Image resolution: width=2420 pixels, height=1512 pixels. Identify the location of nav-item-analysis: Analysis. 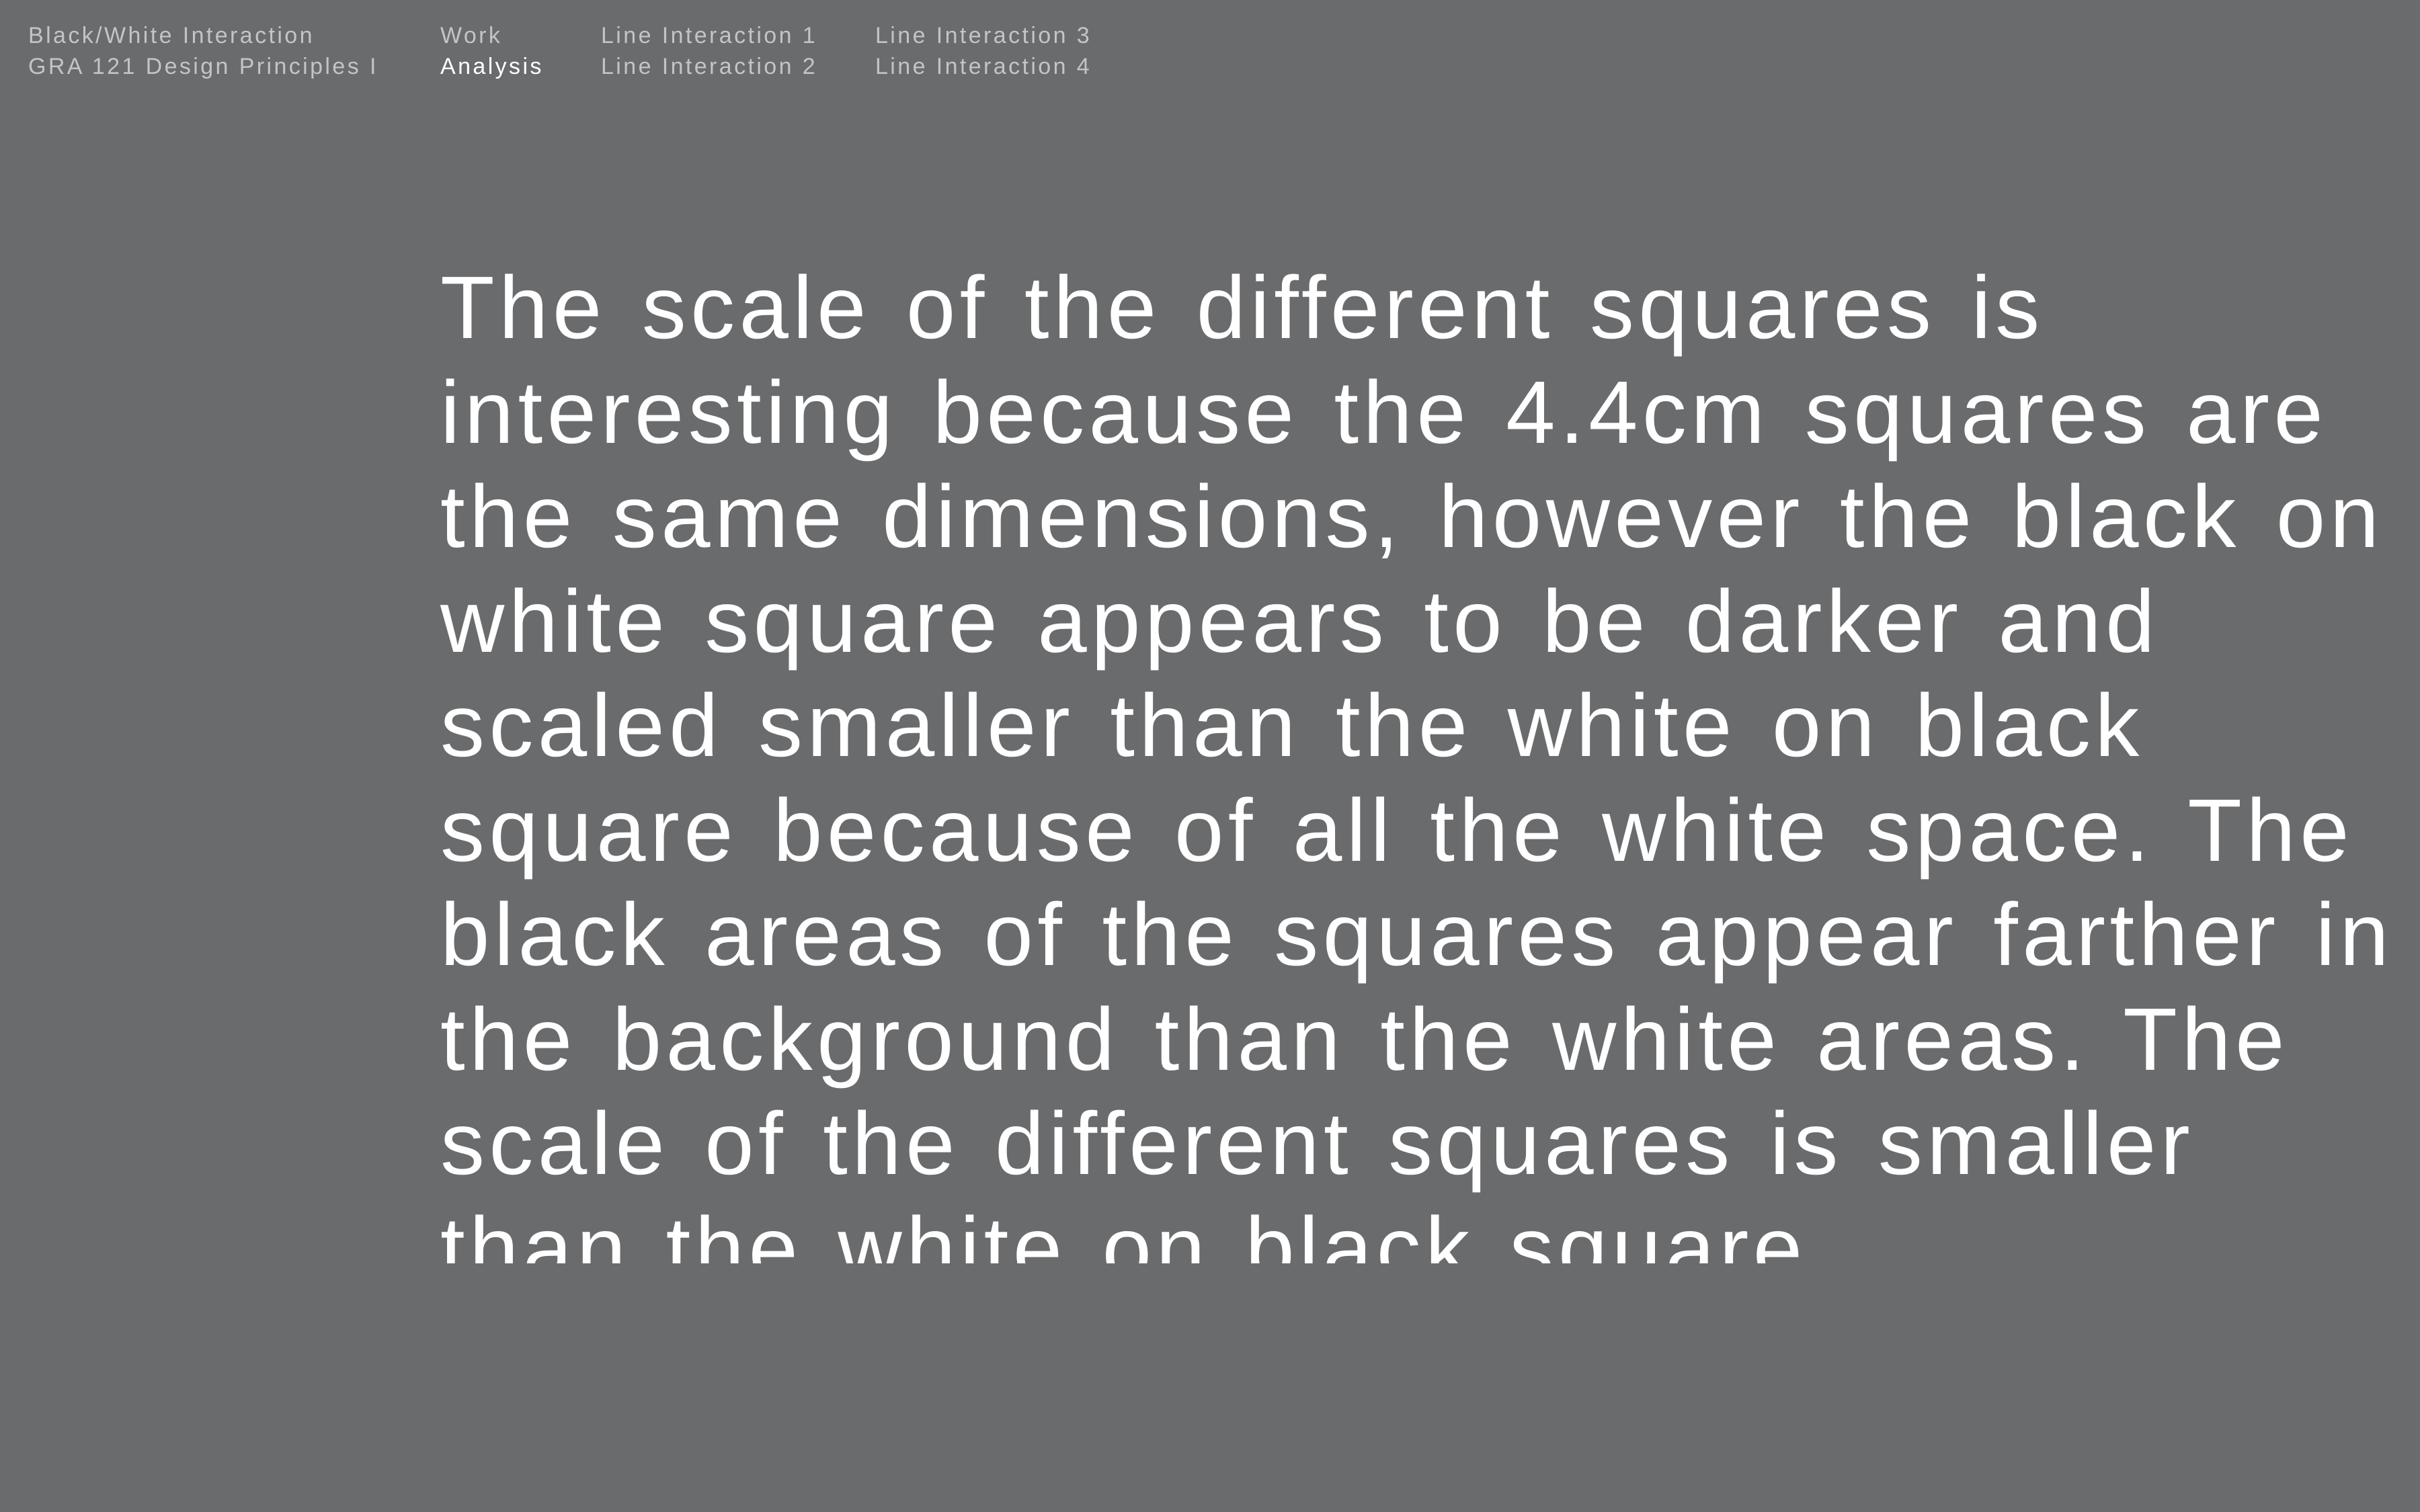
(492, 67).